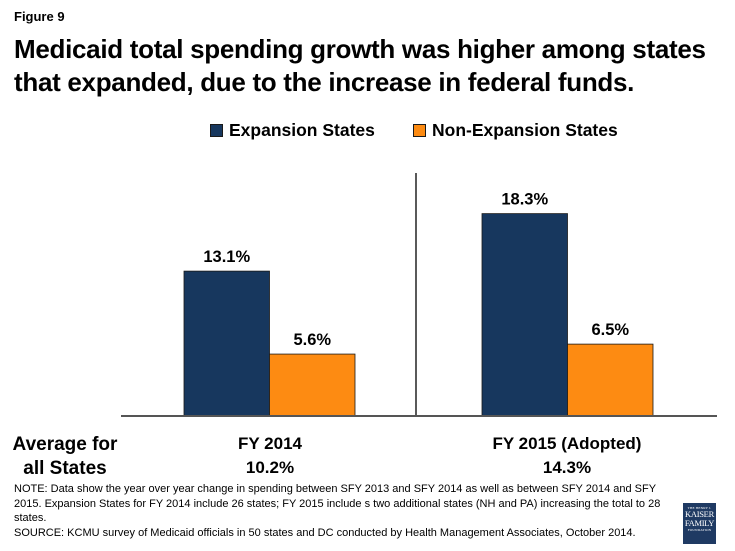 The width and height of the screenshot is (735, 551). I want to click on legend-swatch-expansion, so click(216, 130).